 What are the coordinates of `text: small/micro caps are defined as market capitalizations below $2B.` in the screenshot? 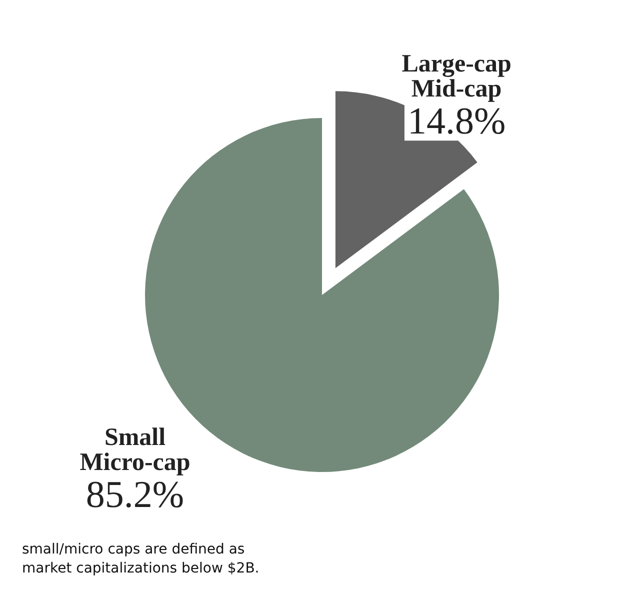 It's located at (141, 559).